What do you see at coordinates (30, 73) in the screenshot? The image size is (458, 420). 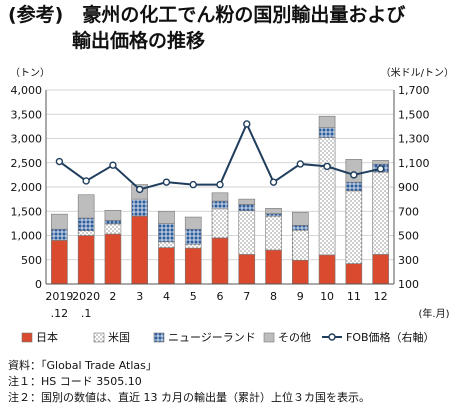 I see `y-left-axis-label: （トン）` at bounding box center [30, 73].